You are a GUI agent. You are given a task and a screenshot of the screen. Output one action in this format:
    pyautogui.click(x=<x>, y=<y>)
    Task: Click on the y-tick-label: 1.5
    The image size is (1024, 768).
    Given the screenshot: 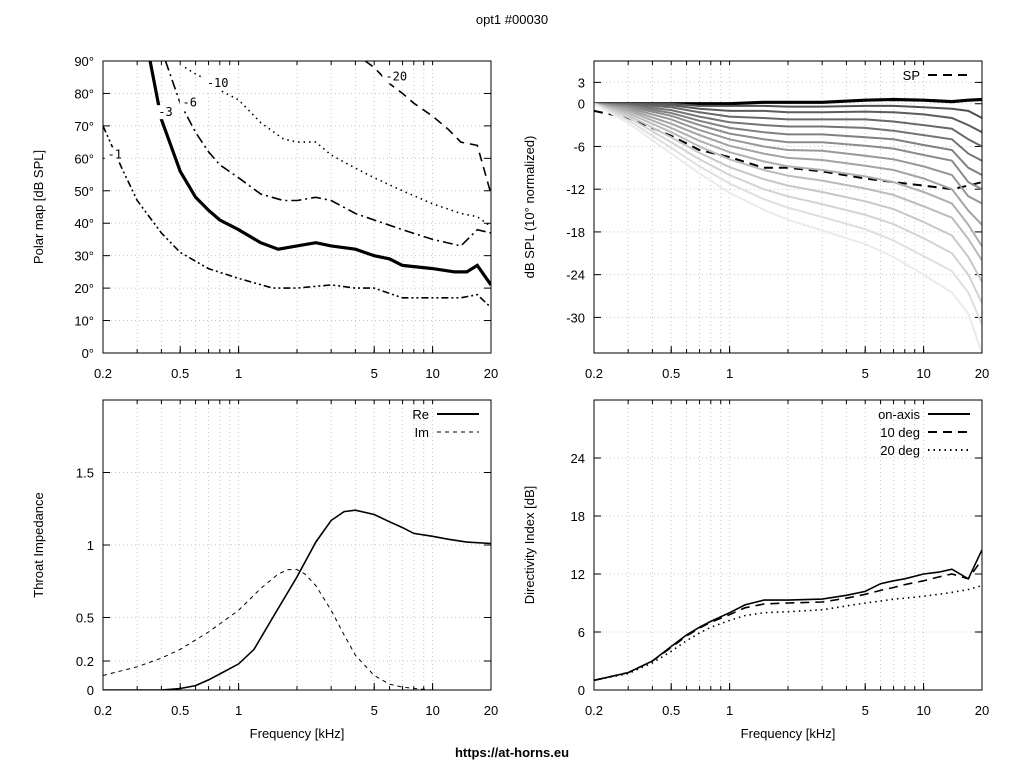 What is the action you would take?
    pyautogui.click(x=85, y=473)
    